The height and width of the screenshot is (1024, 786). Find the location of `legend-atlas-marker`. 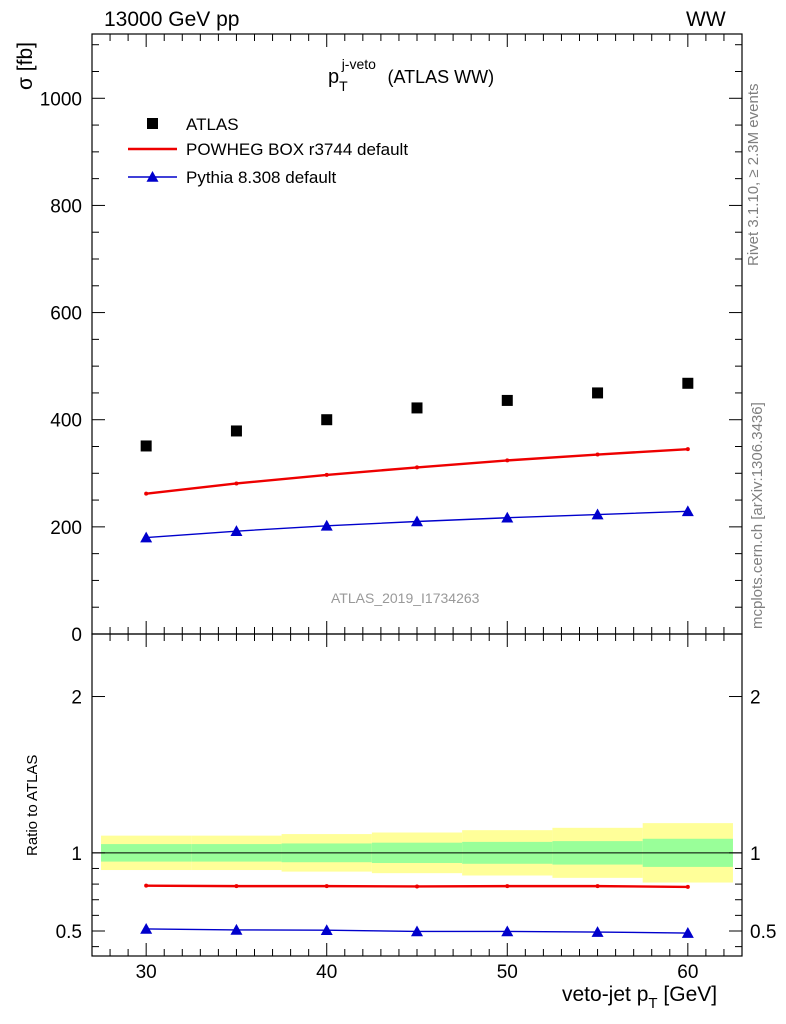

legend-atlas-marker is located at coordinates (152, 123).